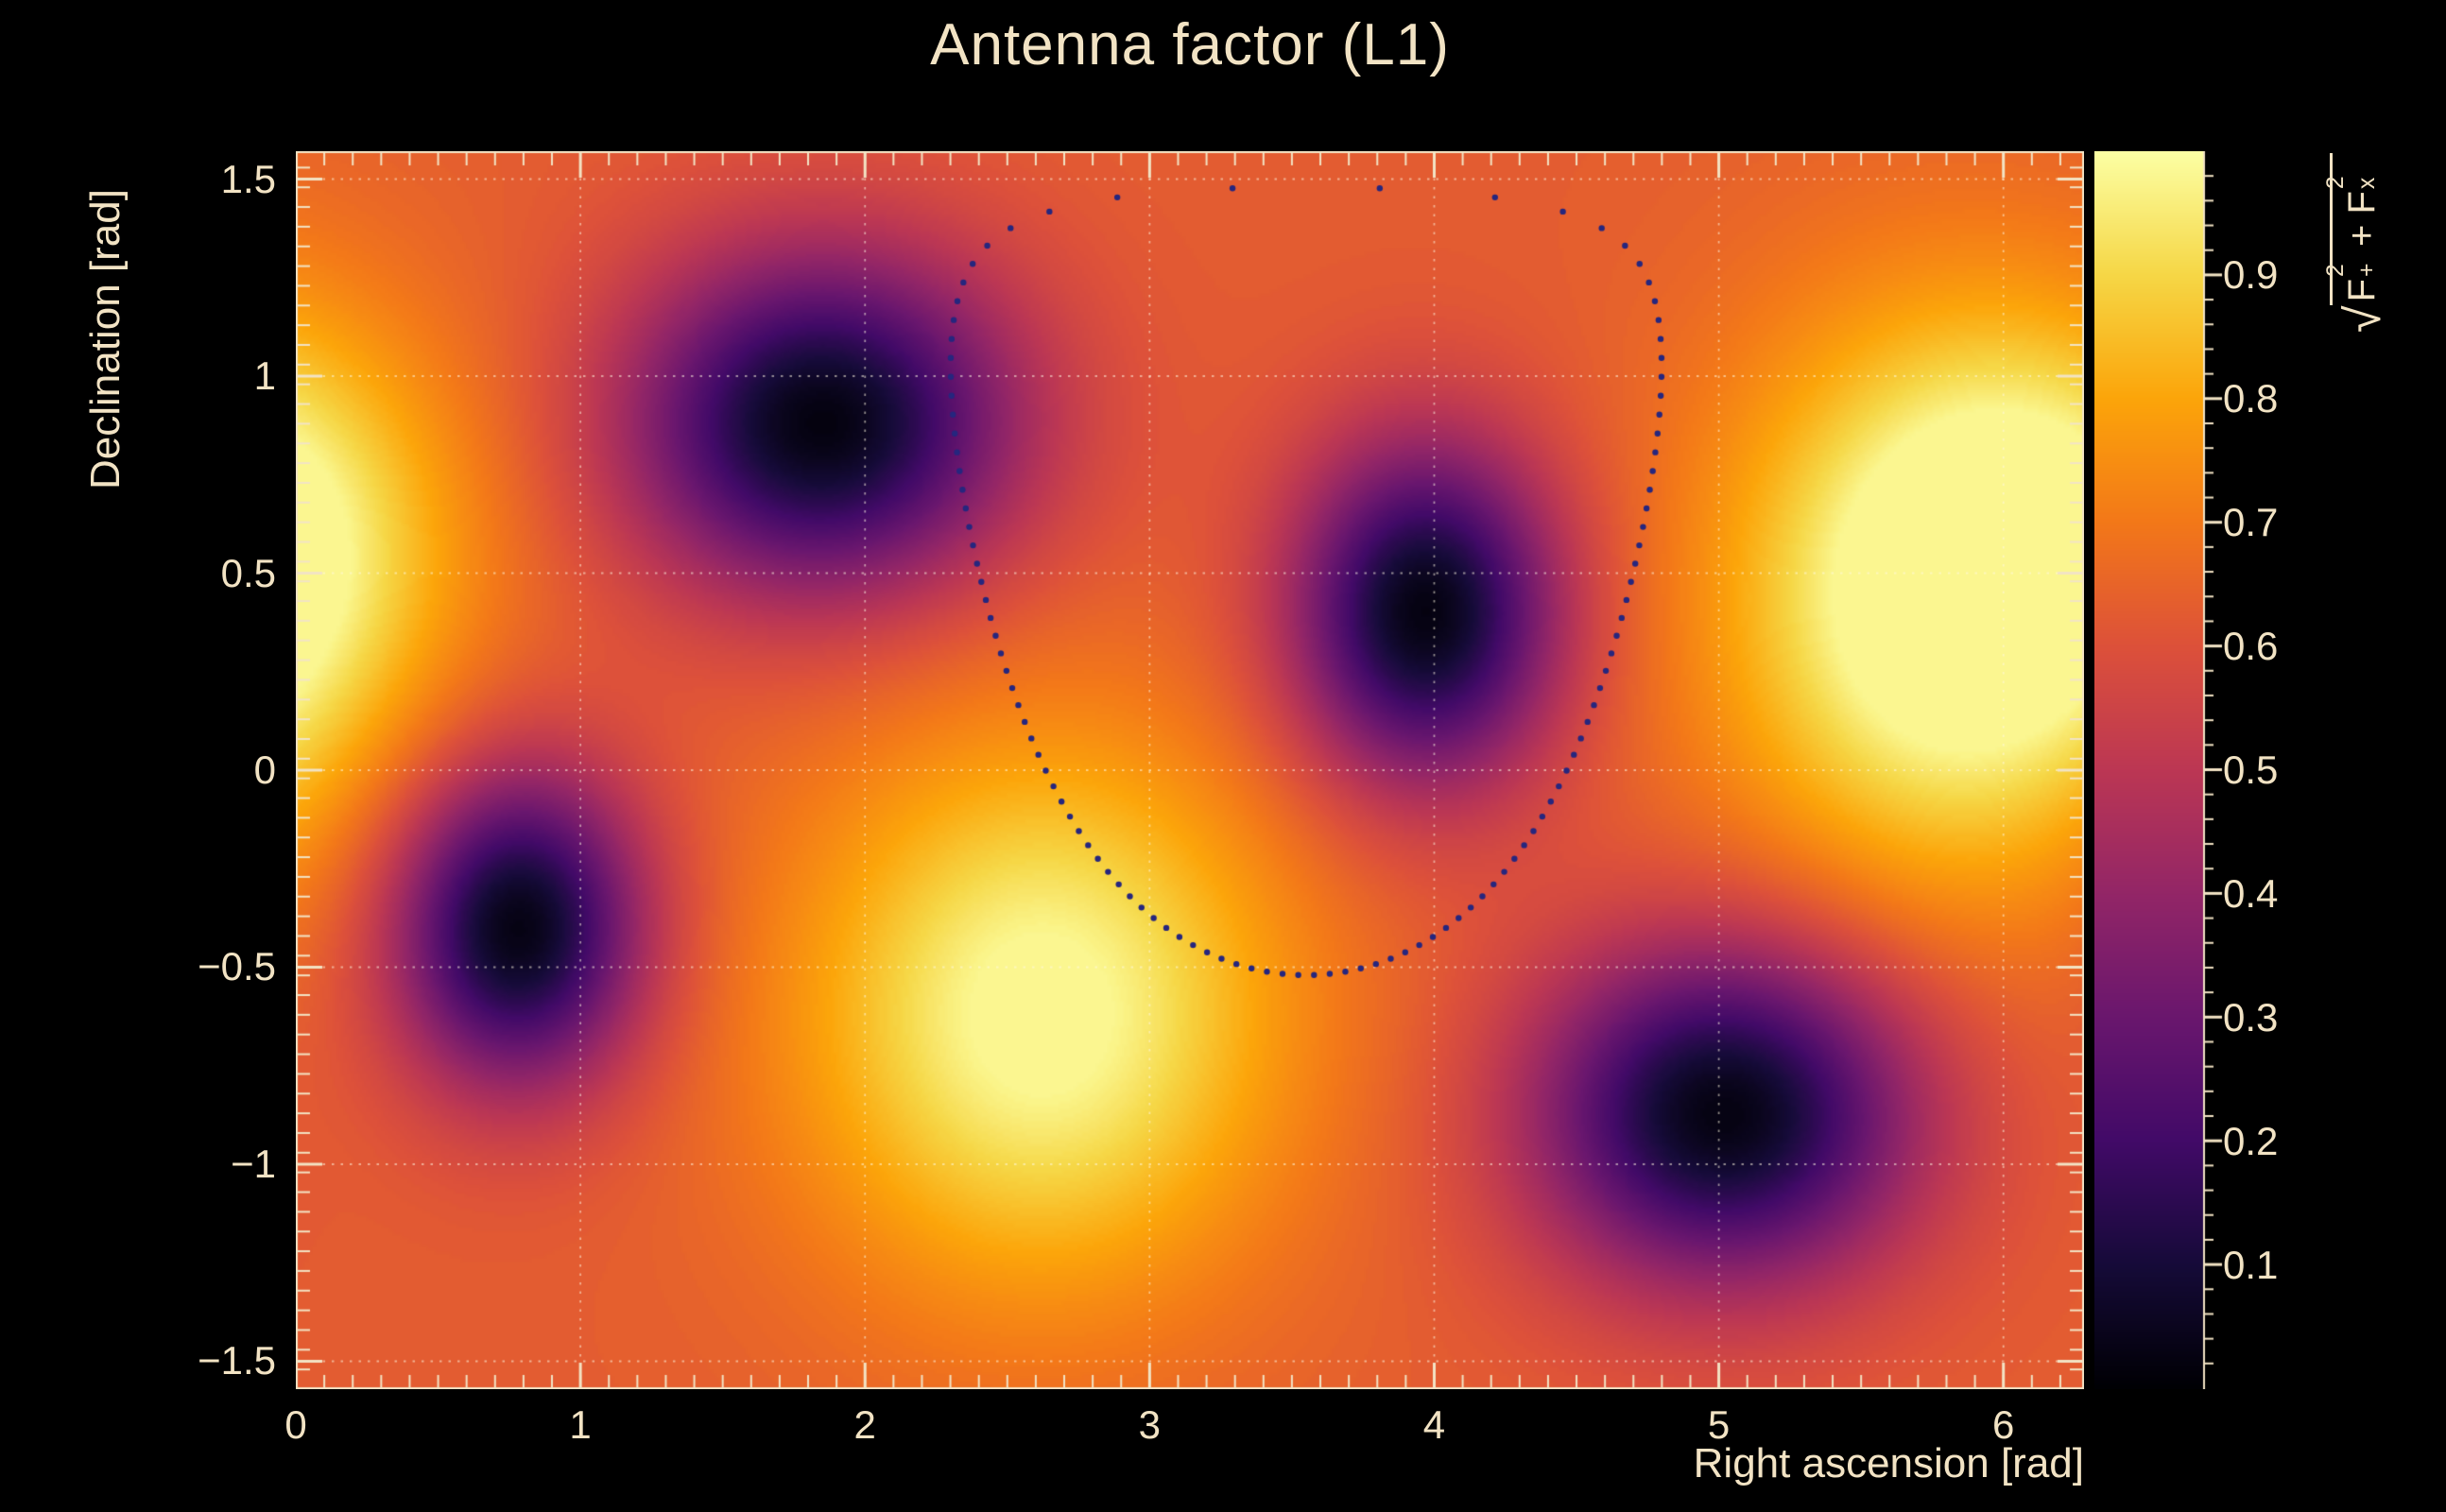  Describe the element at coordinates (864, 1424) in the screenshot. I see `x-tick-label: 2` at that location.